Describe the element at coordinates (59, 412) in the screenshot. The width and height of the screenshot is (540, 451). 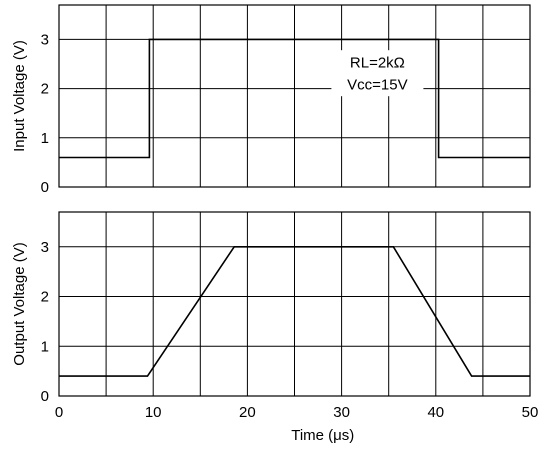
I see `x-tick-label: 0` at that location.